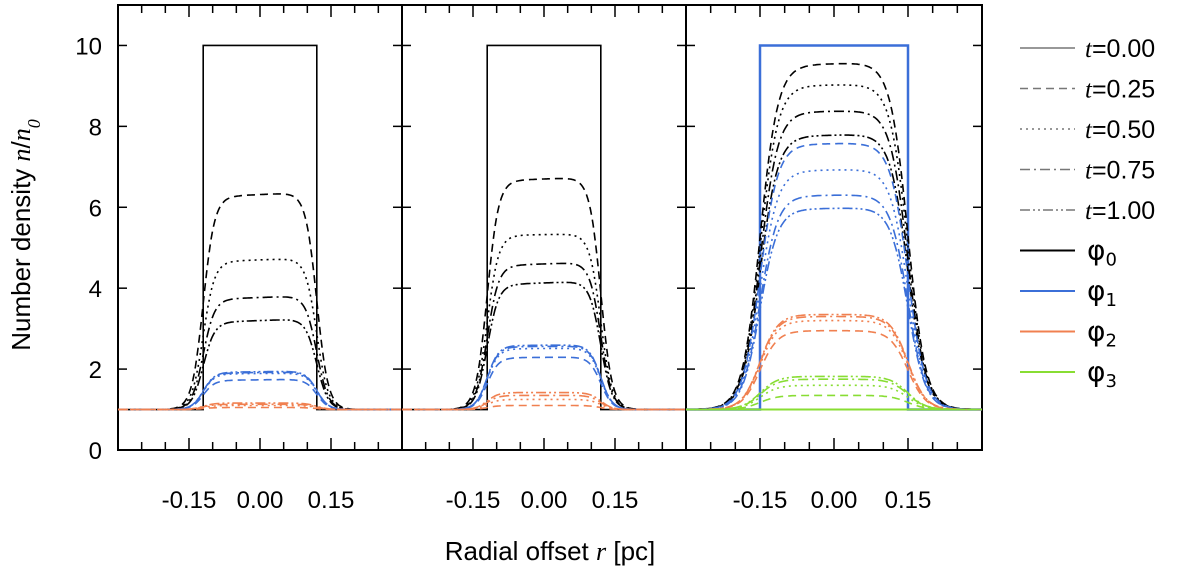 Image resolution: width=1200 pixels, height=573 pixels. I want to click on legend-label-phi2: φ2, so click(1102, 333).